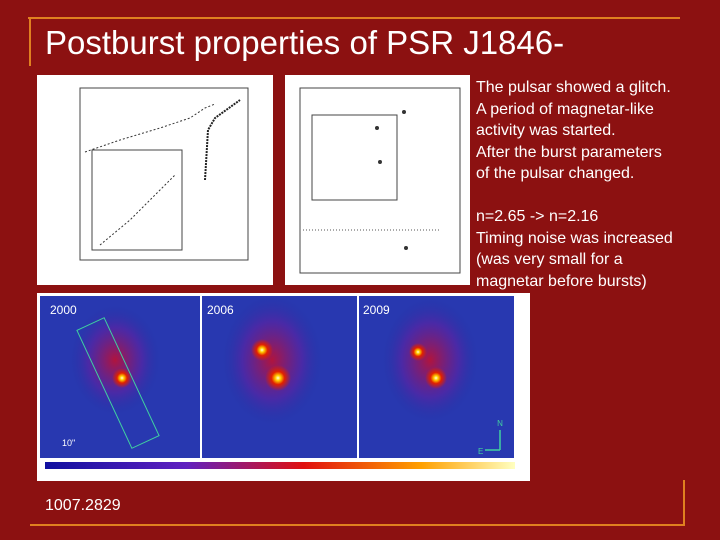 The image size is (720, 540). I want to click on reference: 1007.2829, so click(83, 505).